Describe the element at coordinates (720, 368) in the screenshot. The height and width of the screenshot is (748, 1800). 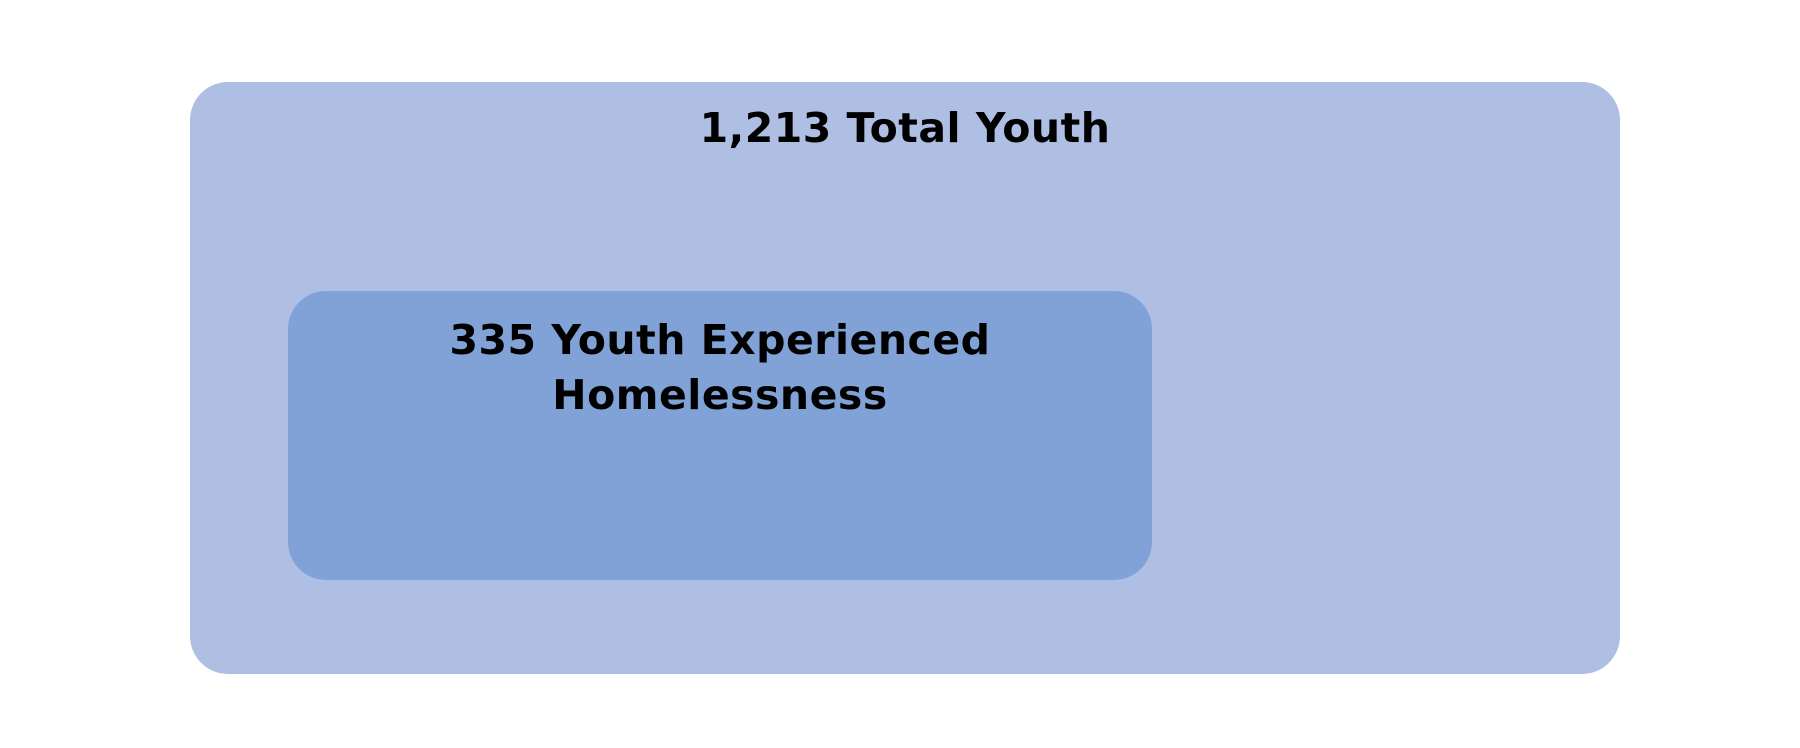
I see `homeless-youth-label: 335 Youth Experienced Homelessness` at that location.